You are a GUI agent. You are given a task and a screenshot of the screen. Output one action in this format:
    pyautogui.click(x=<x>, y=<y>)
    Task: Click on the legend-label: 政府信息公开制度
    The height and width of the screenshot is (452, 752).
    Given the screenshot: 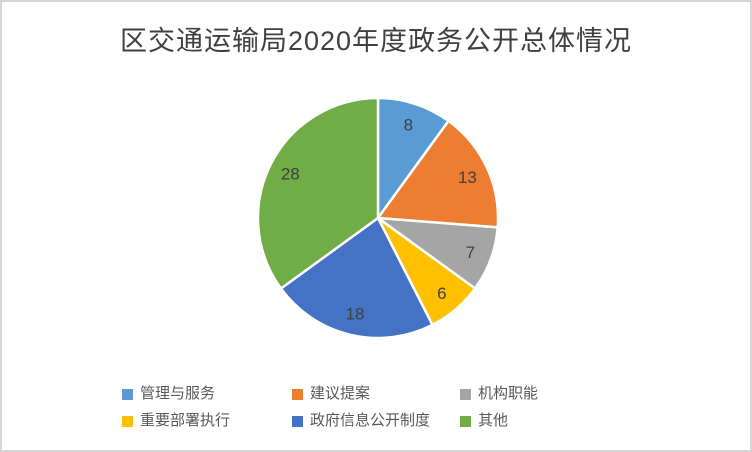 What is the action you would take?
    pyautogui.click(x=370, y=420)
    